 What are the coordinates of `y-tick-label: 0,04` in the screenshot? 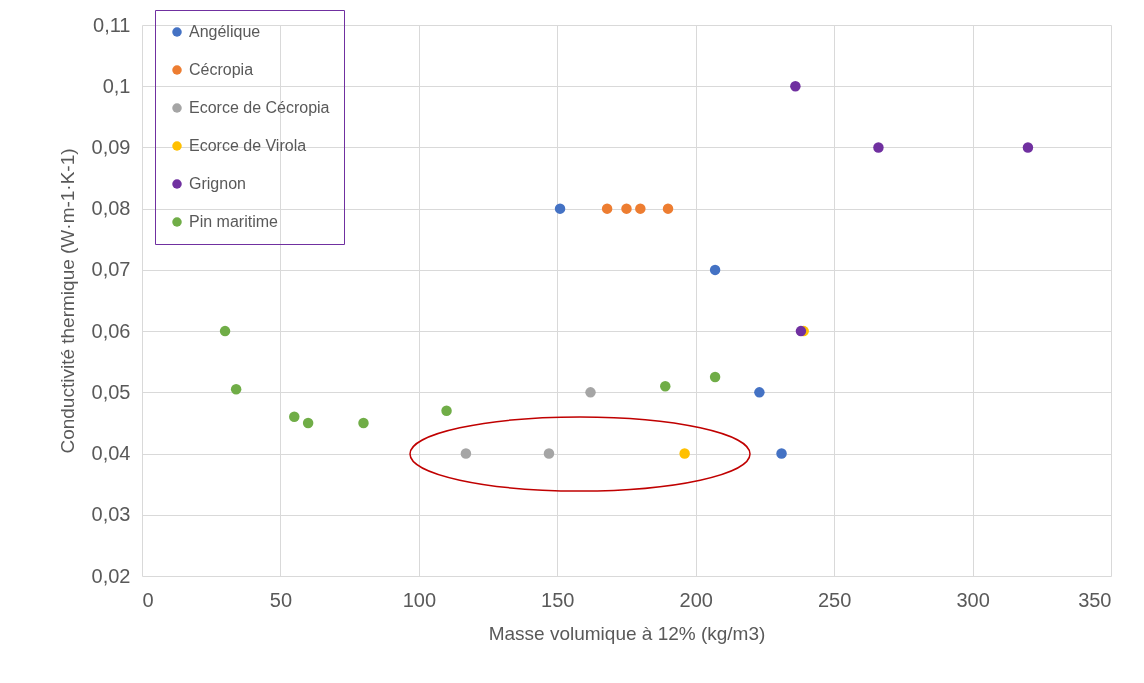 It's located at (111, 453).